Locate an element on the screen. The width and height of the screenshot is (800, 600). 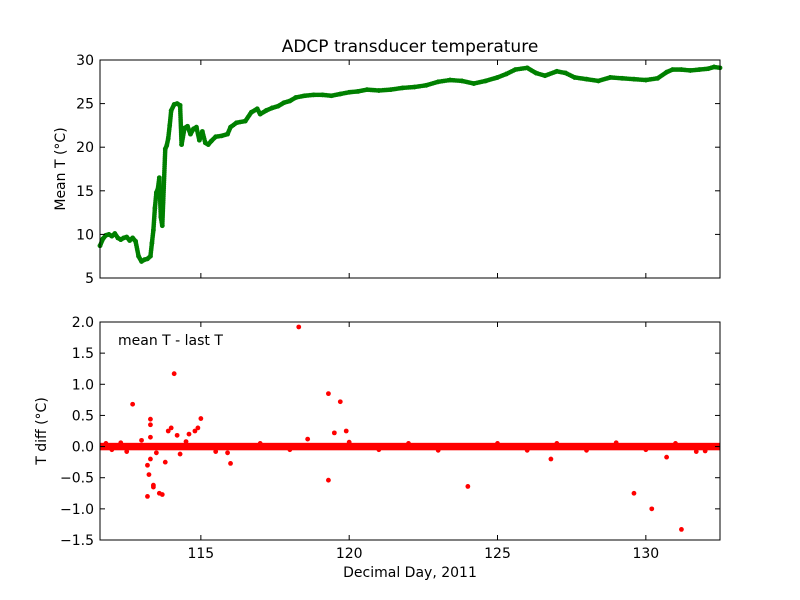
y-axis-label-t-diff: T diff (°C) is located at coordinates (42, 431).